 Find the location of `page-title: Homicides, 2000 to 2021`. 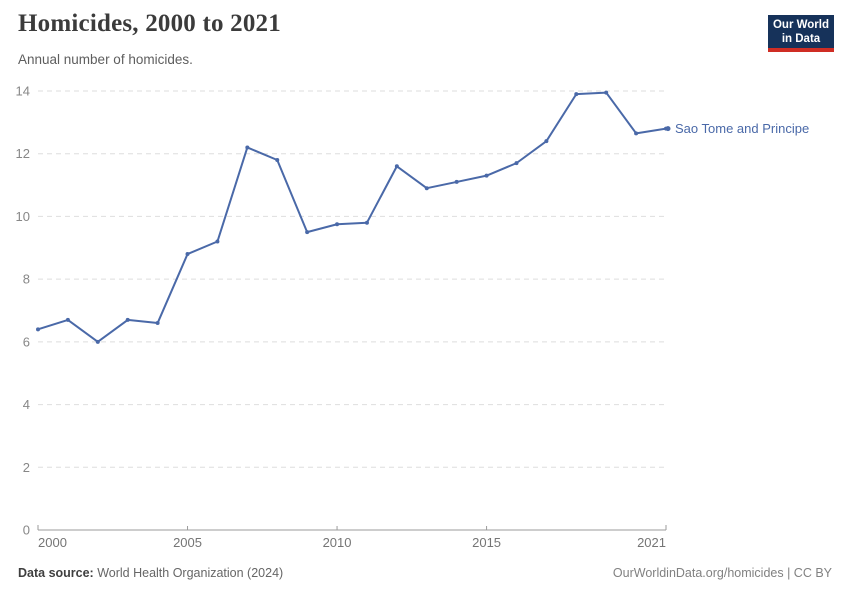

page-title: Homicides, 2000 to 2021 is located at coordinates (149, 23).